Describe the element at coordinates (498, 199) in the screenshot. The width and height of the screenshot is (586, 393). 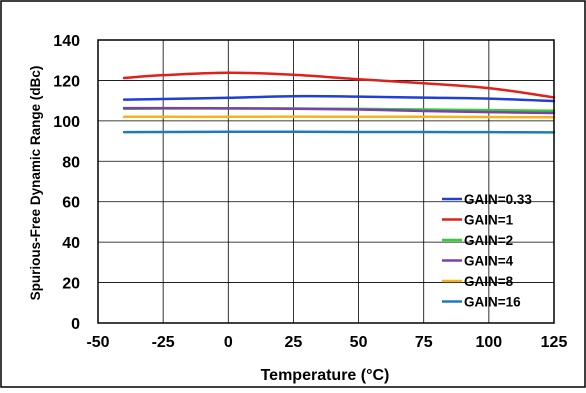
I see `legend-label: GAIN=0.33` at that location.